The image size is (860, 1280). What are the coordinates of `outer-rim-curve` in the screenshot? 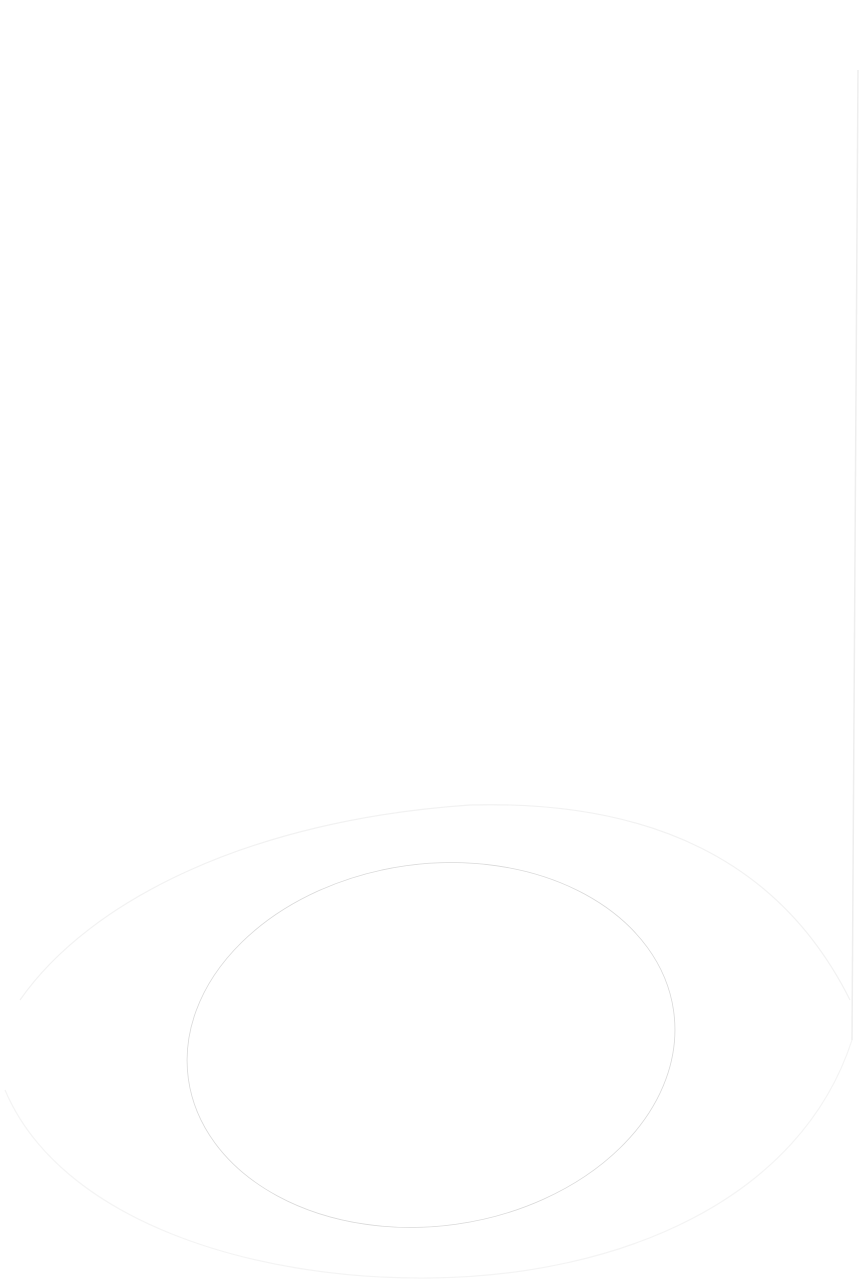 It's located at (435, 902).